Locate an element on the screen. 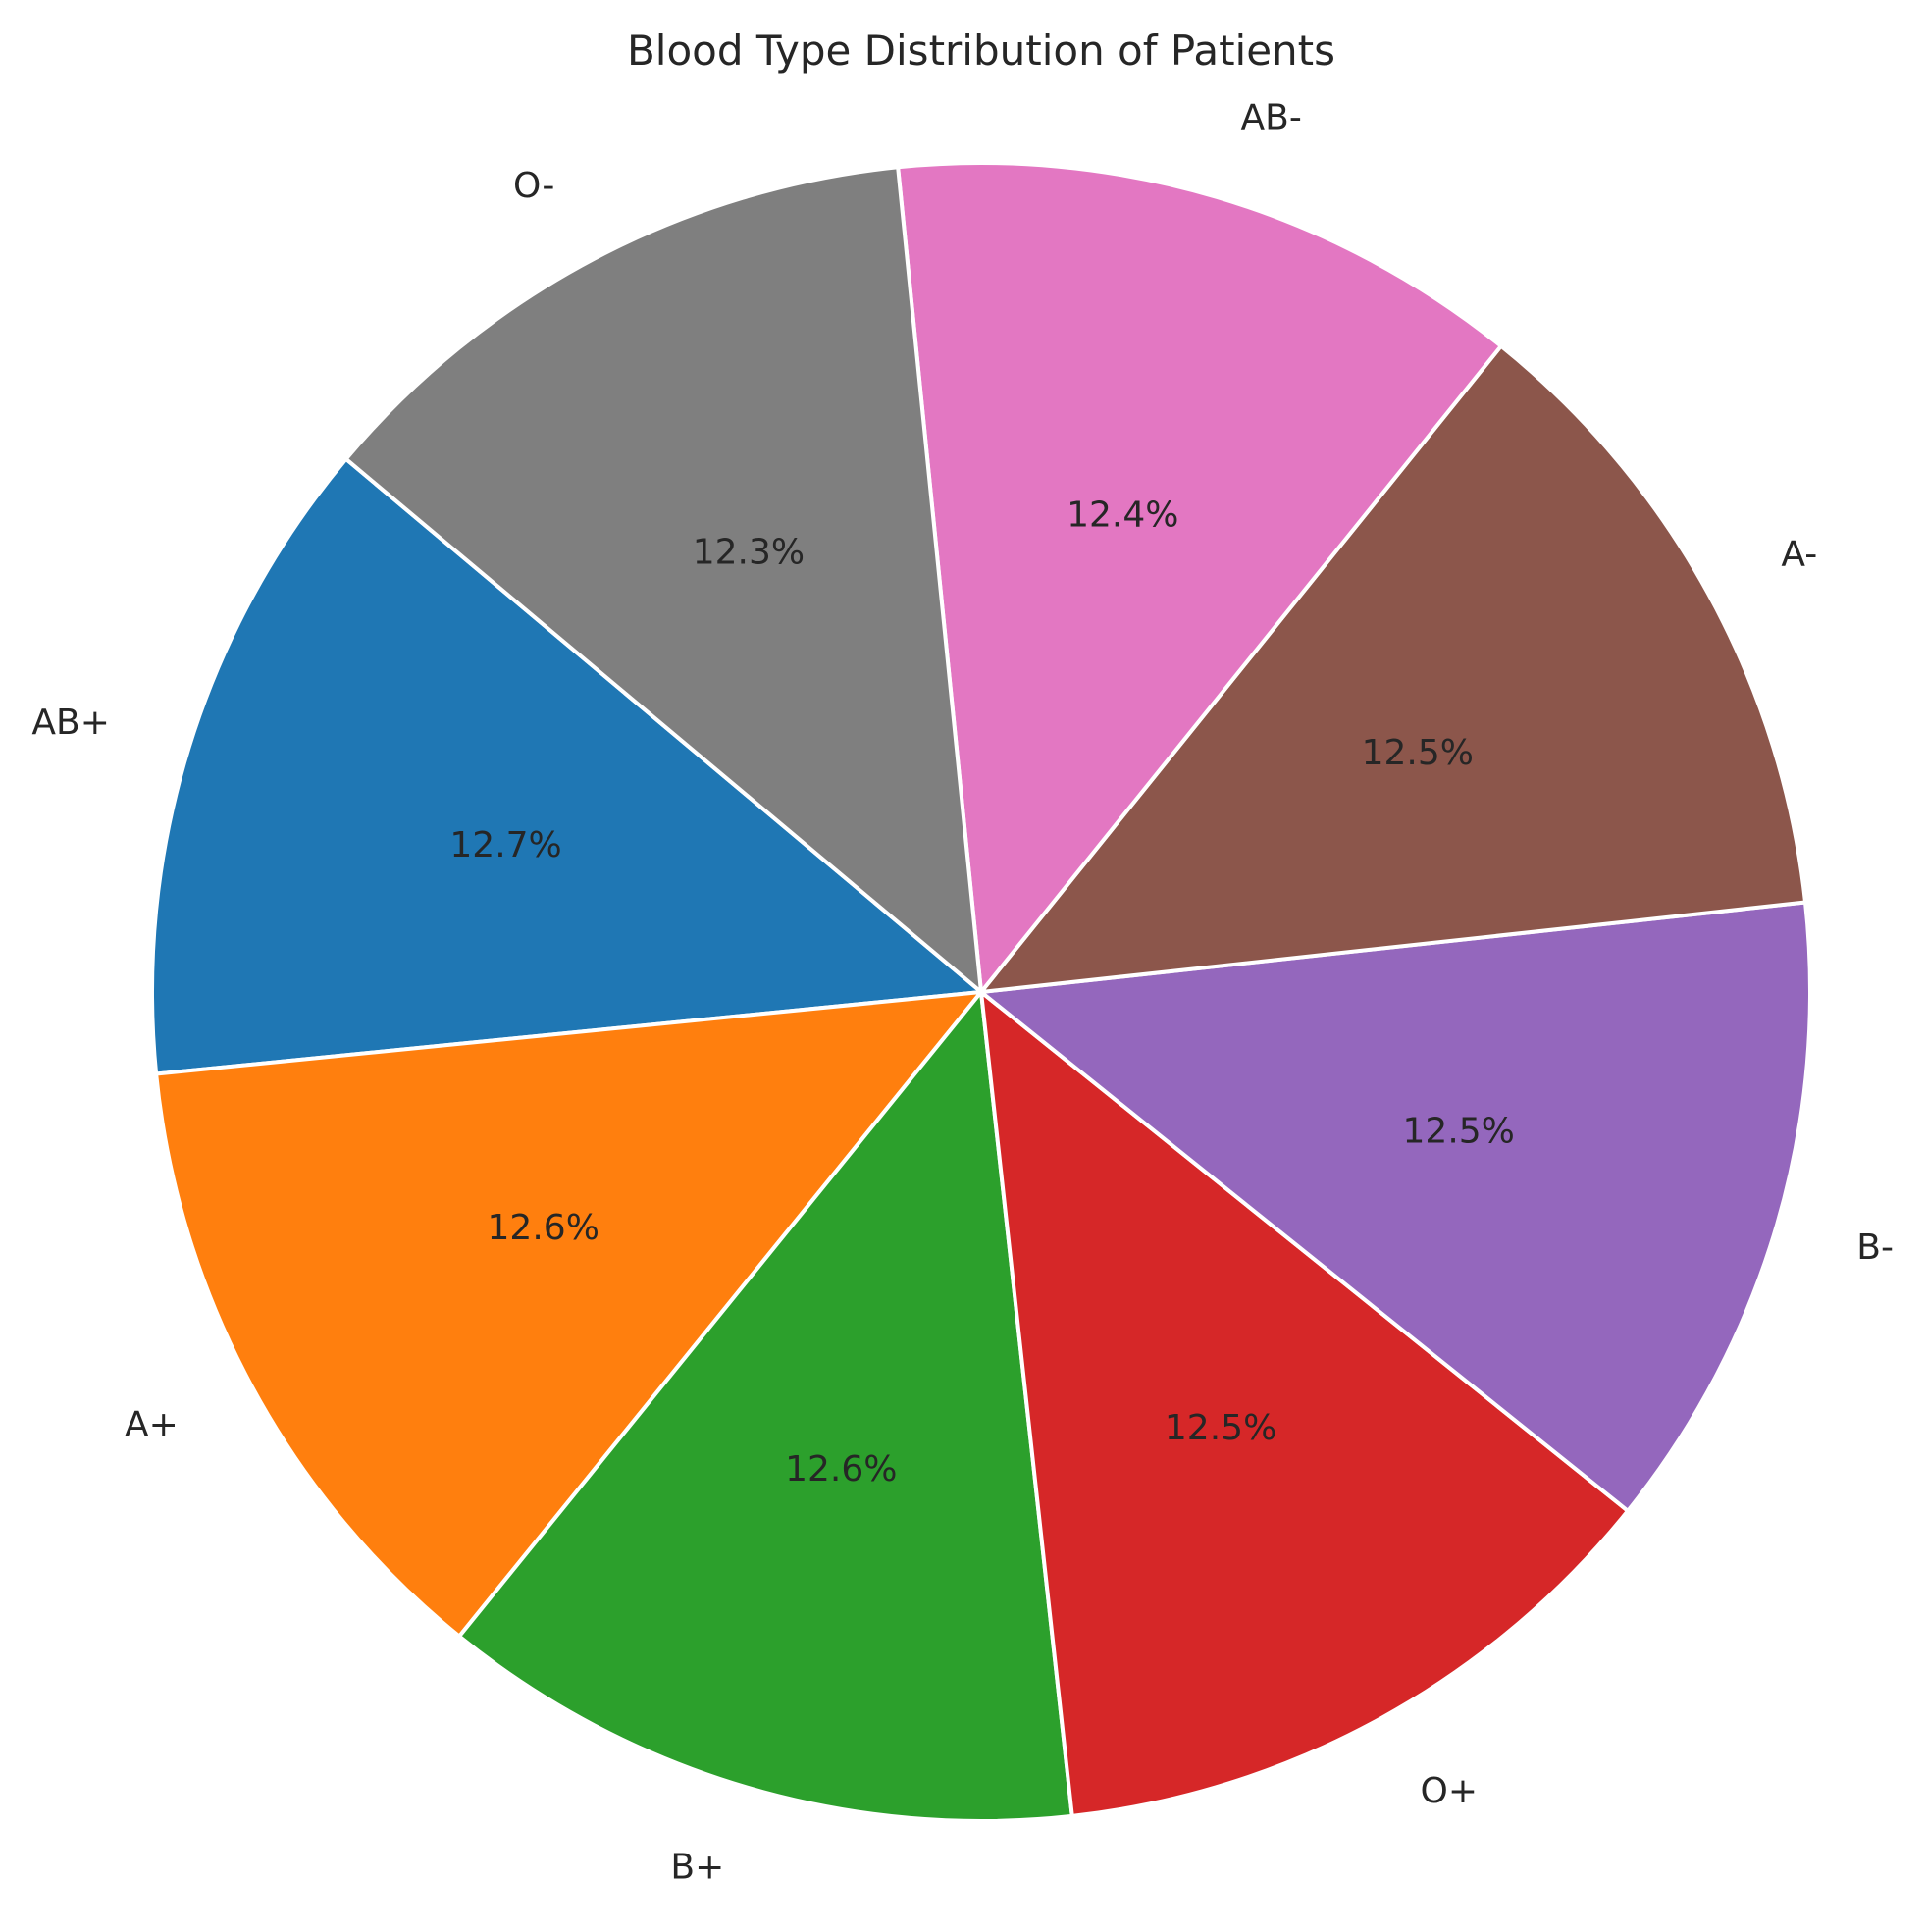 This screenshot has height=1932, width=1926. pct-label-O-: 12.3% is located at coordinates (749, 552).